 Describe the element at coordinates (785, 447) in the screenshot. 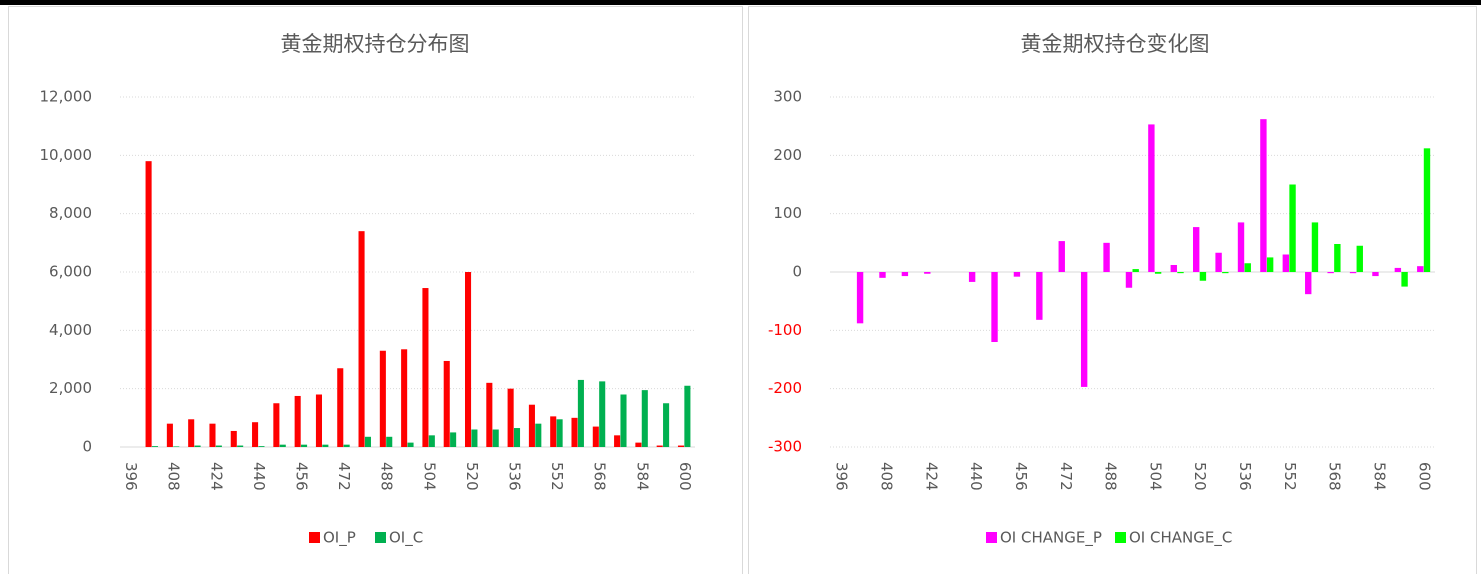

I see `y-tick-label: -300` at that location.